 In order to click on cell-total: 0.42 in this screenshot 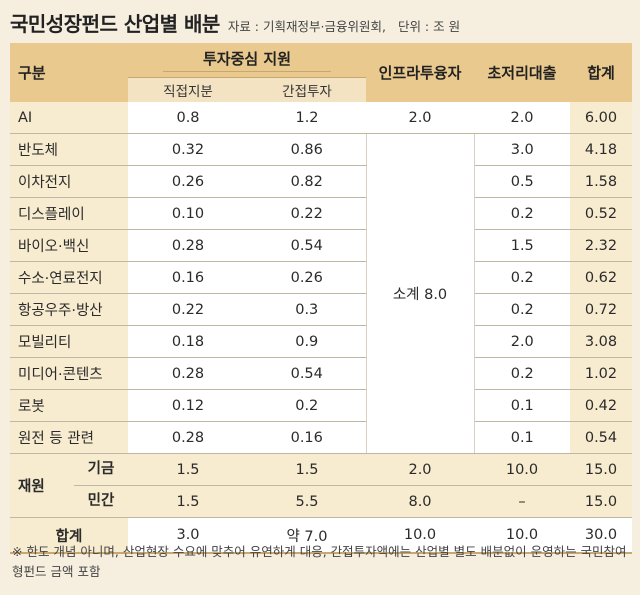, I will do `click(601, 405)`.